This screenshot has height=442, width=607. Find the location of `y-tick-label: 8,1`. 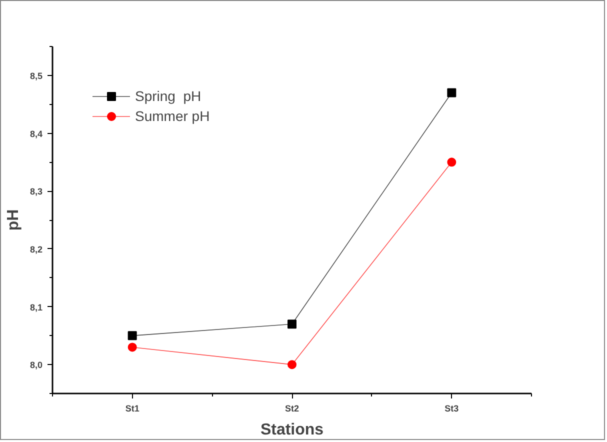

y-tick-label: 8,1 is located at coordinates (36, 307).